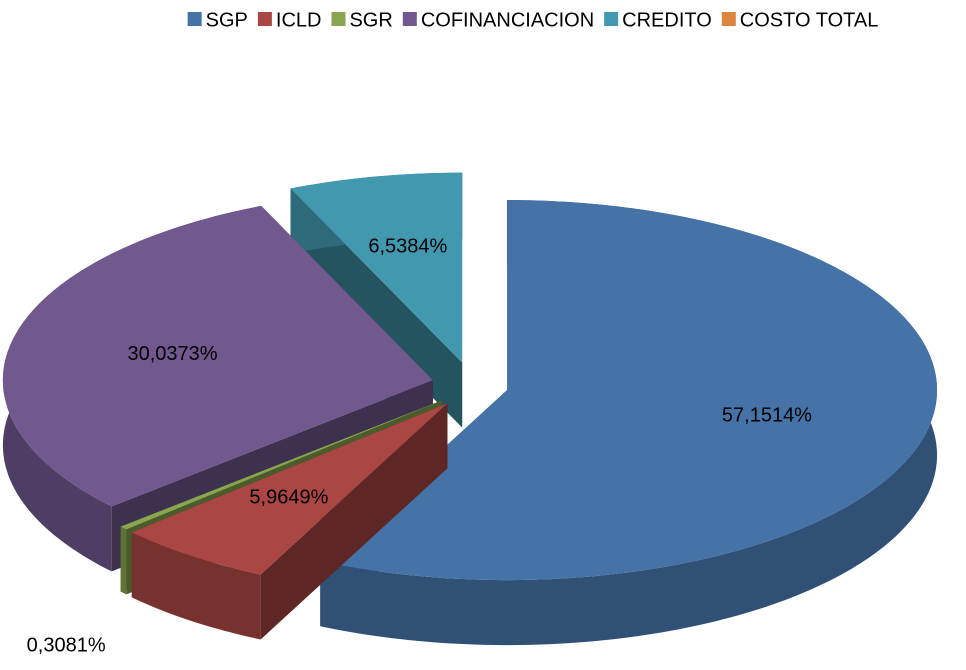 Image resolution: width=966 pixels, height=670 pixels. What do you see at coordinates (288, 497) in the screenshot?
I see `data-label: 5,9649%` at bounding box center [288, 497].